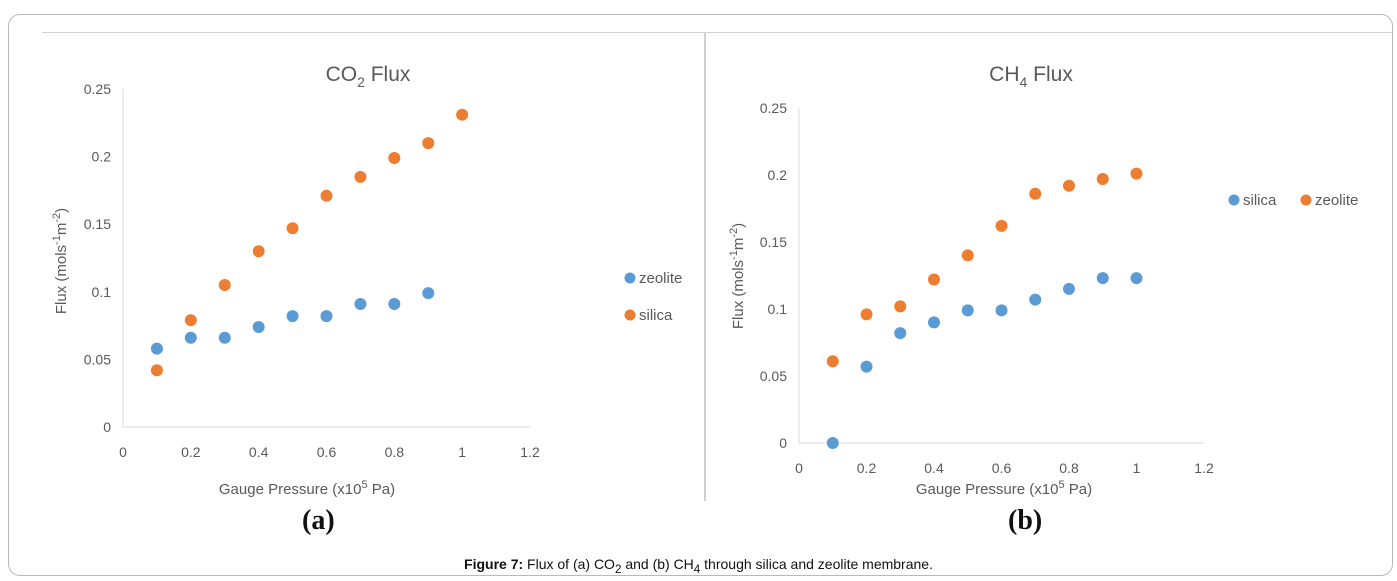 The image size is (1397, 581). I want to click on caption-sub-1: 2, so click(618, 569).